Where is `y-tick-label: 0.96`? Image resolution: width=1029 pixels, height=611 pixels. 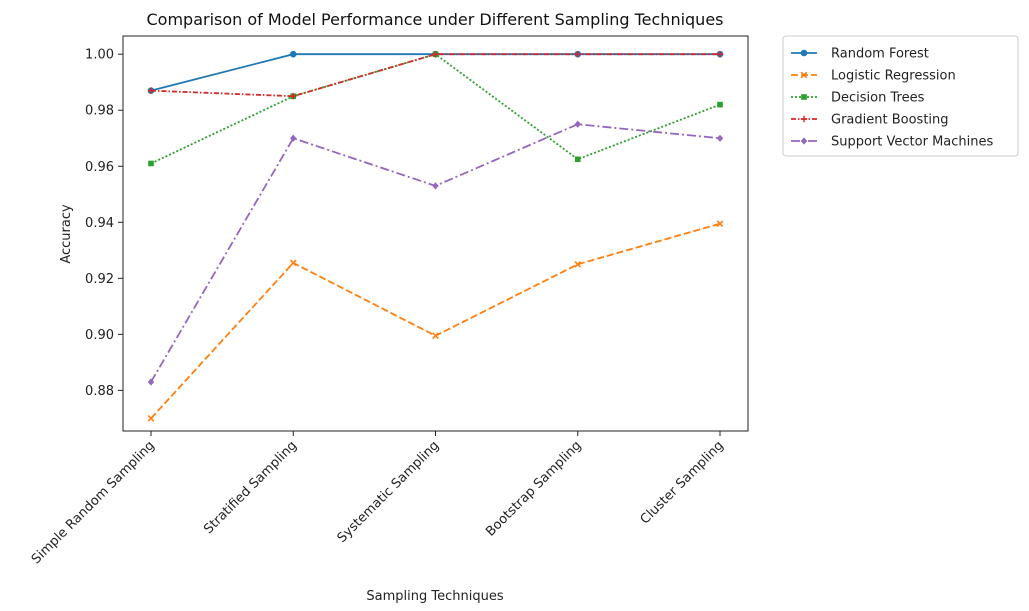 y-tick-label: 0.96 is located at coordinates (99, 167).